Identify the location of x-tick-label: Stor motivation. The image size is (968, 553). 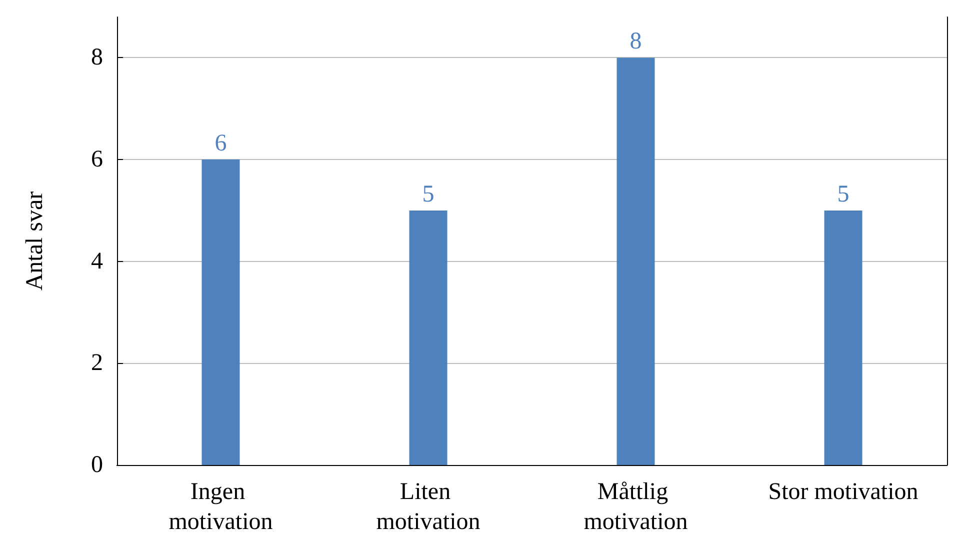
(843, 492).